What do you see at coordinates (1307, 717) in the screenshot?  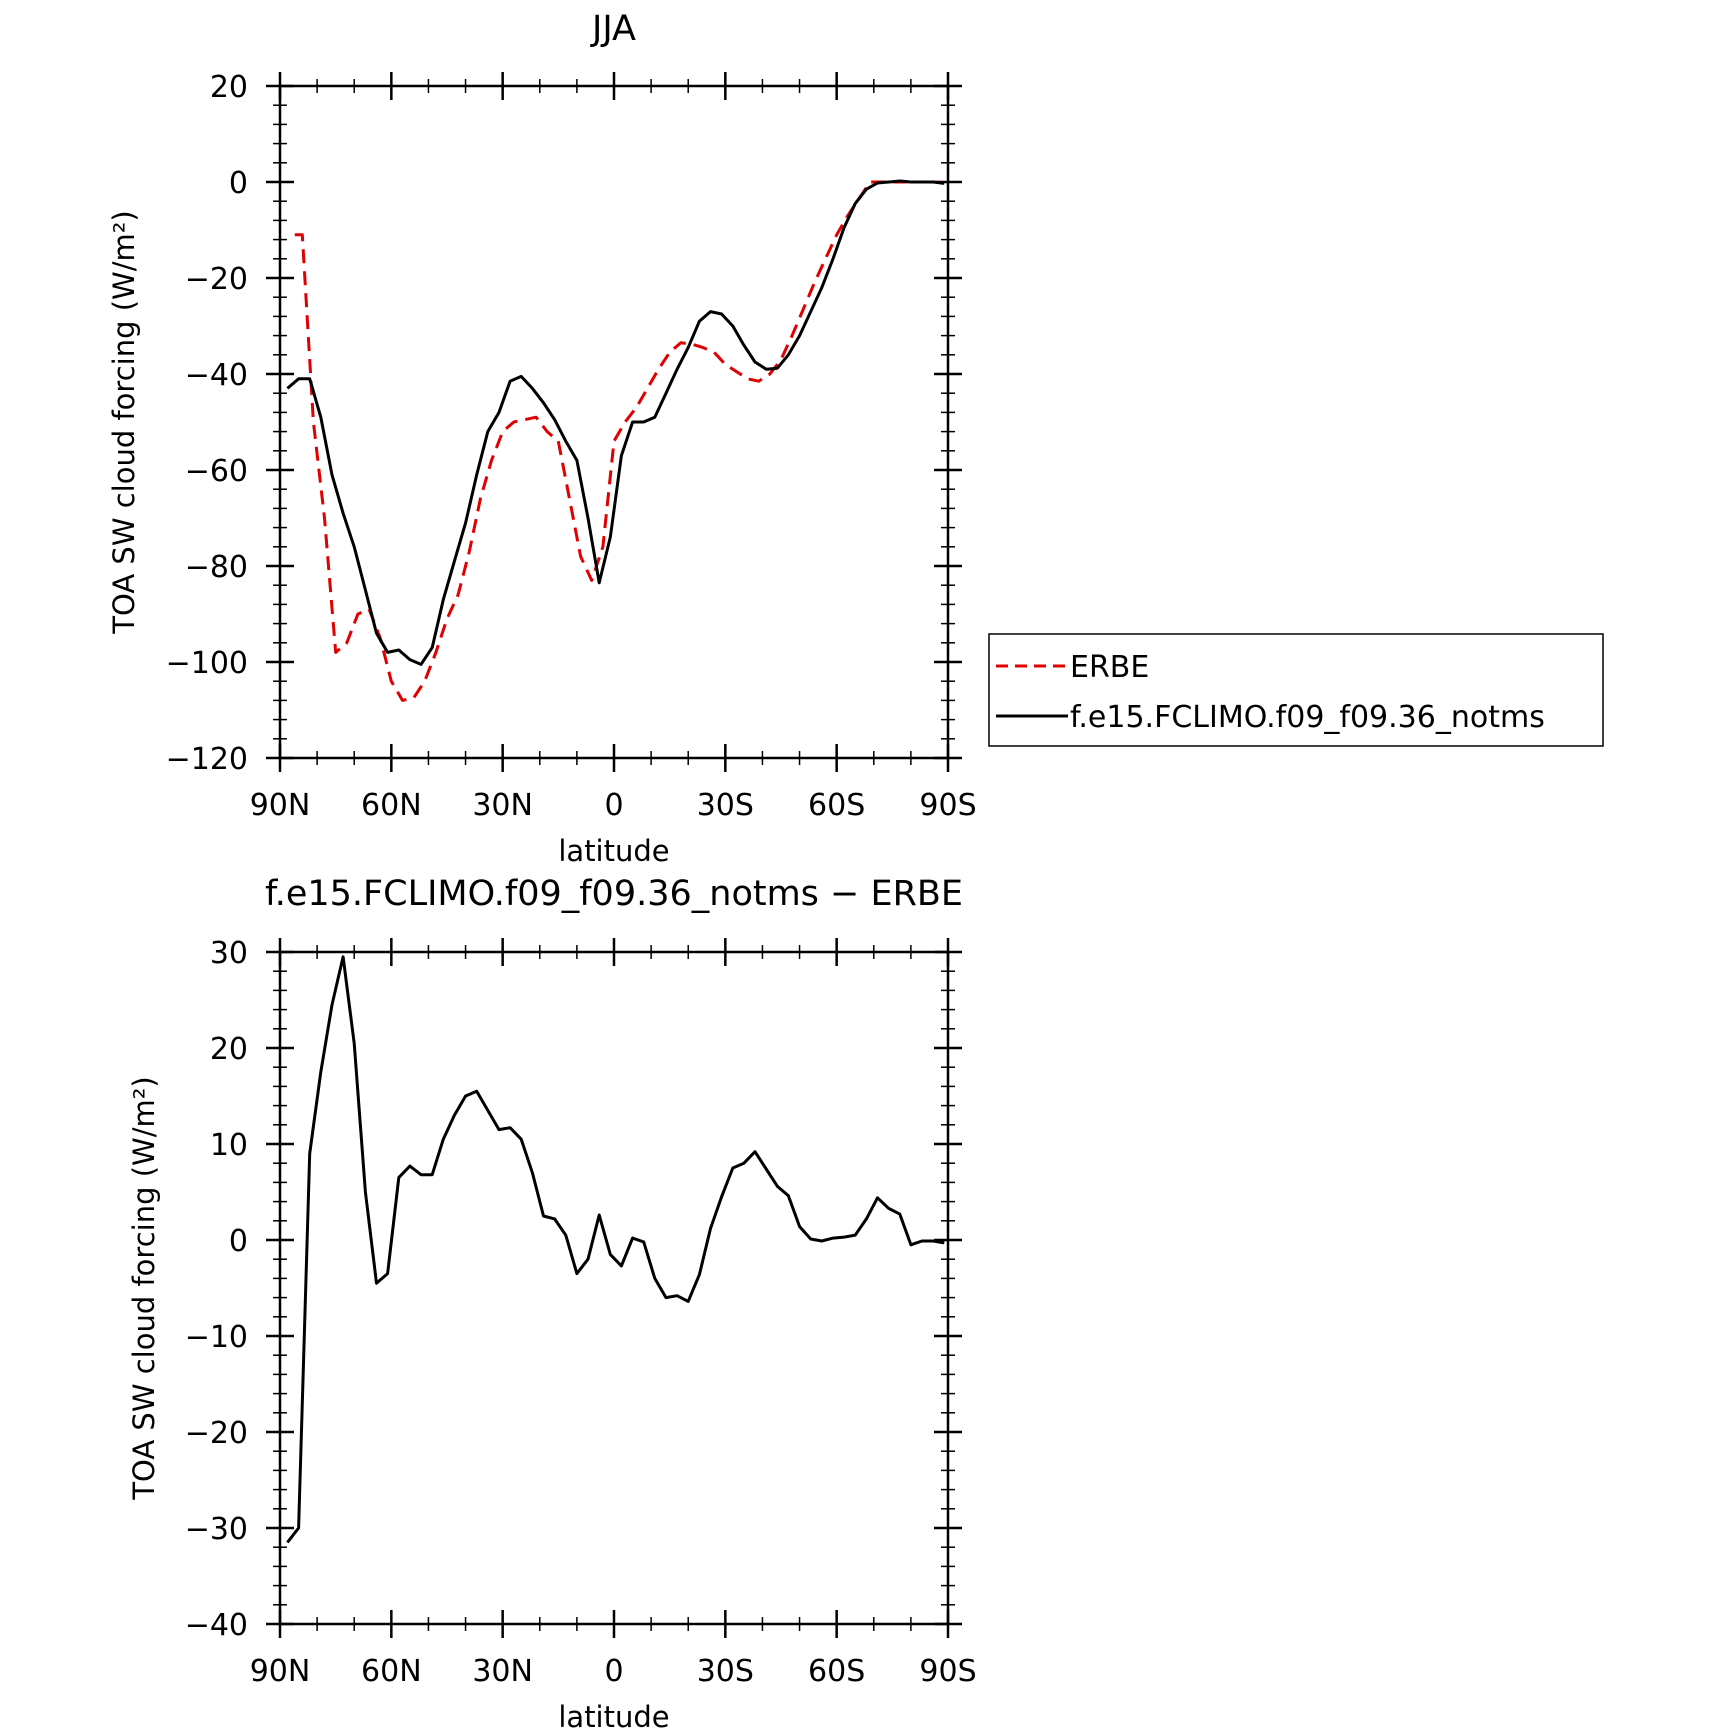 I see `legend-label-model: f.e15.FCLIMO.f09_f09.36_notms` at bounding box center [1307, 717].